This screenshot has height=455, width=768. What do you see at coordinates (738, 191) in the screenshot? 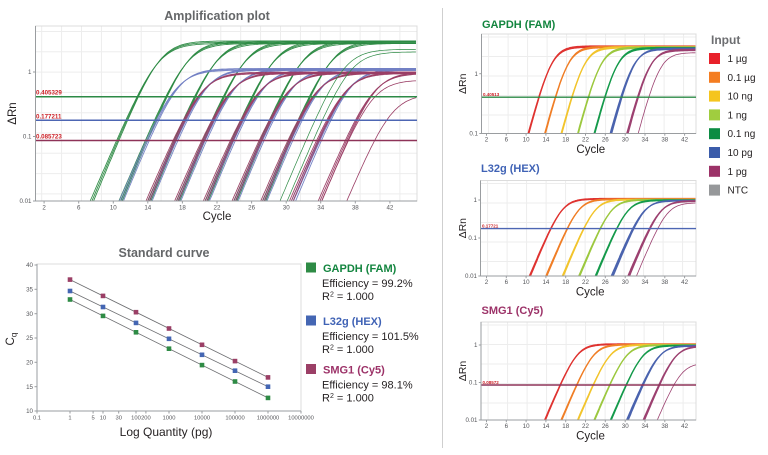
I see `svg-text: NTC` at bounding box center [738, 191].